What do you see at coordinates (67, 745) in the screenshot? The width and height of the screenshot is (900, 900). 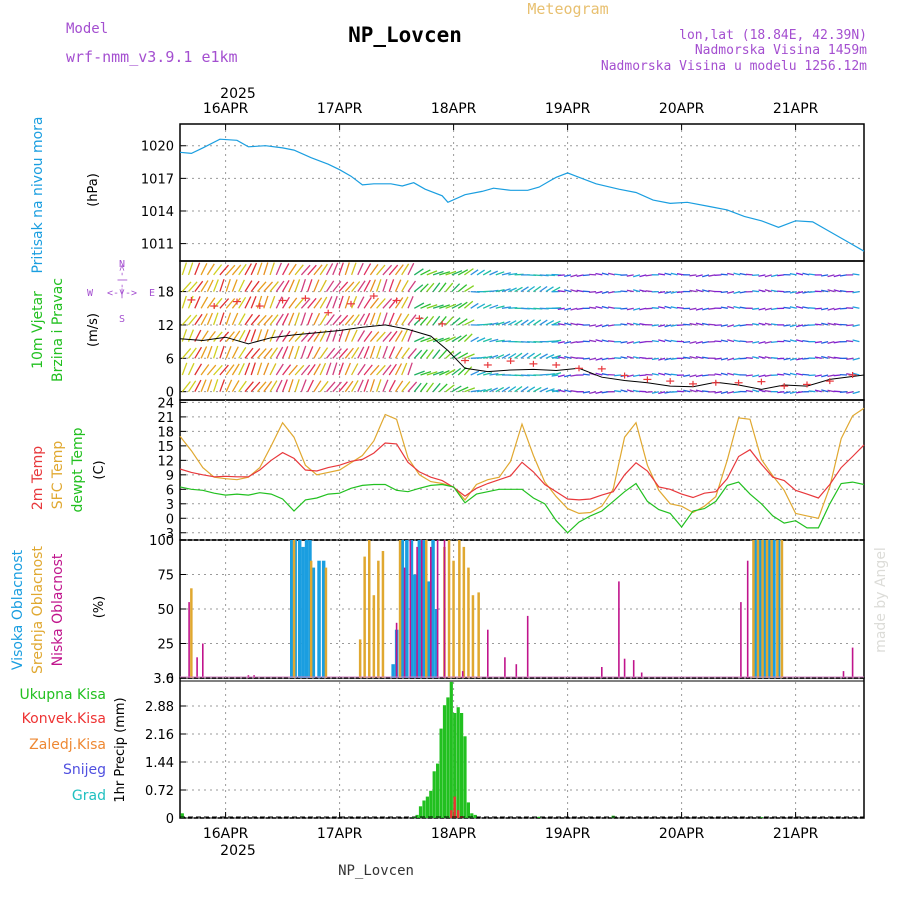 I see `precip-label-freezing: Zaledj.Kisa` at bounding box center [67, 745].